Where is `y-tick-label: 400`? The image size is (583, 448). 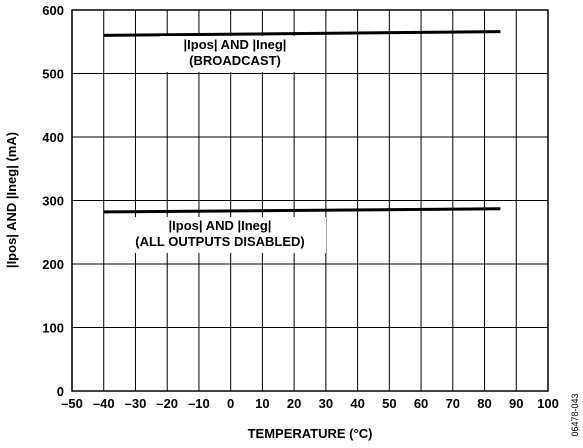 y-tick-label: 400 is located at coordinates (53, 137).